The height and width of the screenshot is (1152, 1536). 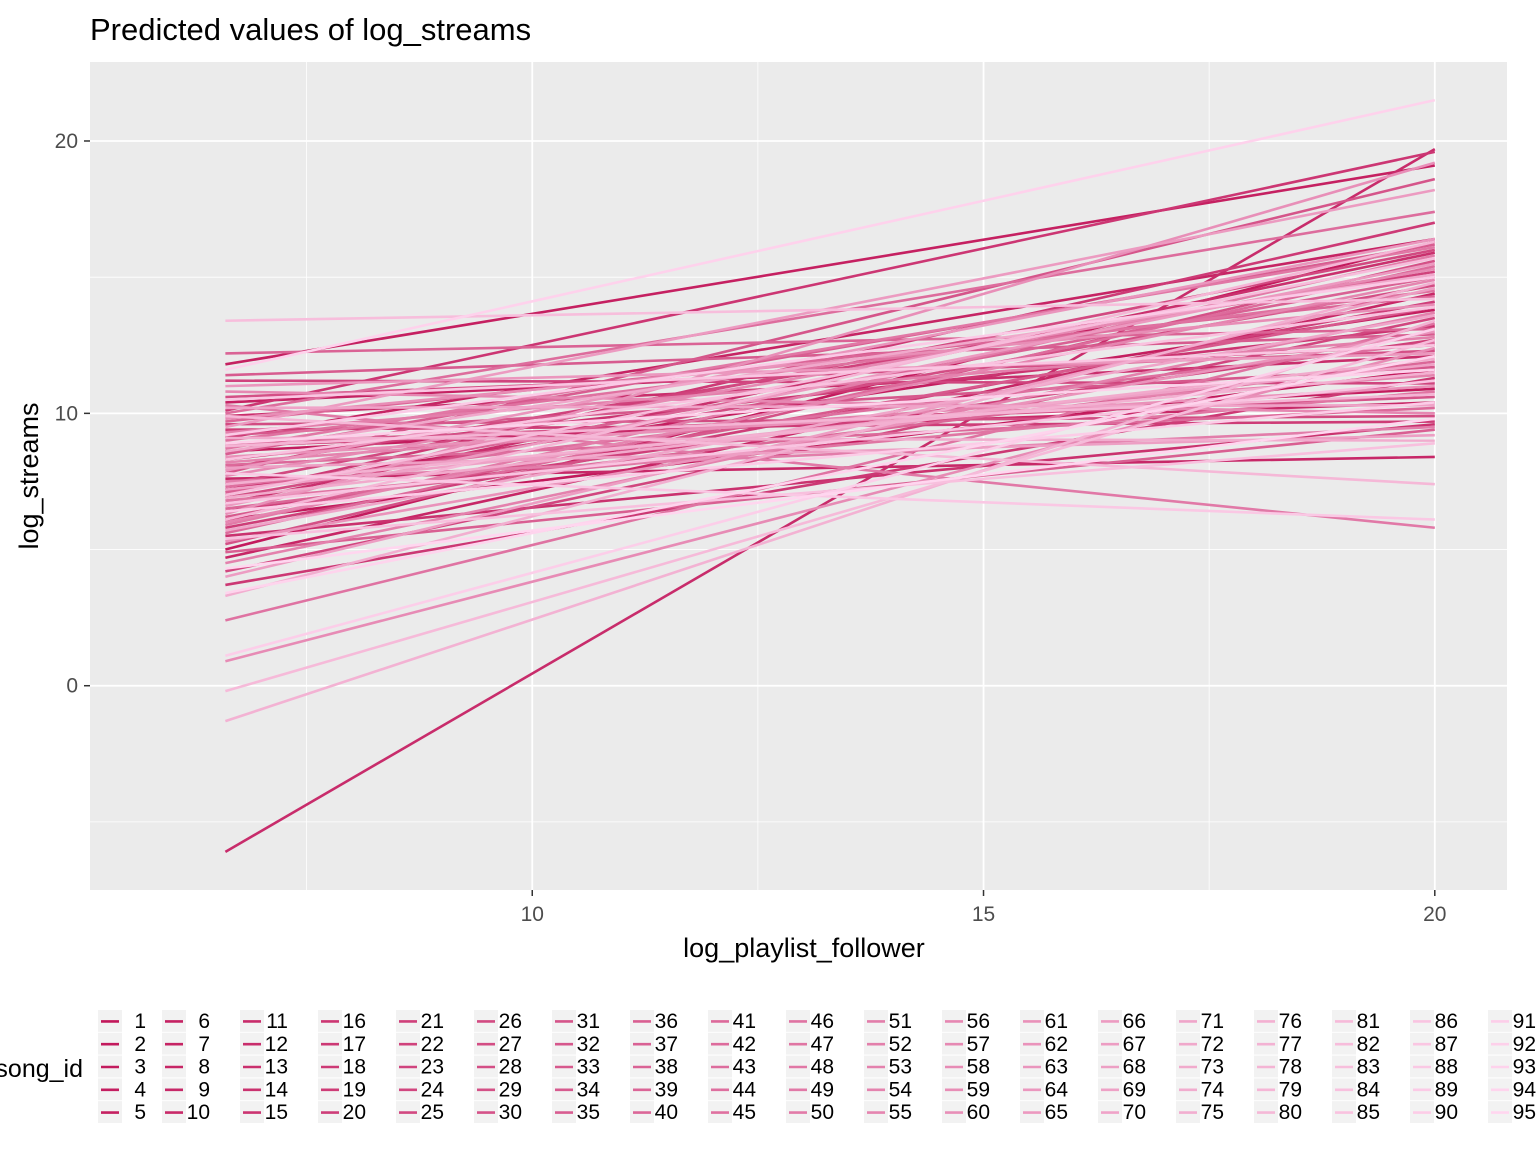 What do you see at coordinates (1213, 1089) in the screenshot?
I see `legend-label: 74` at bounding box center [1213, 1089].